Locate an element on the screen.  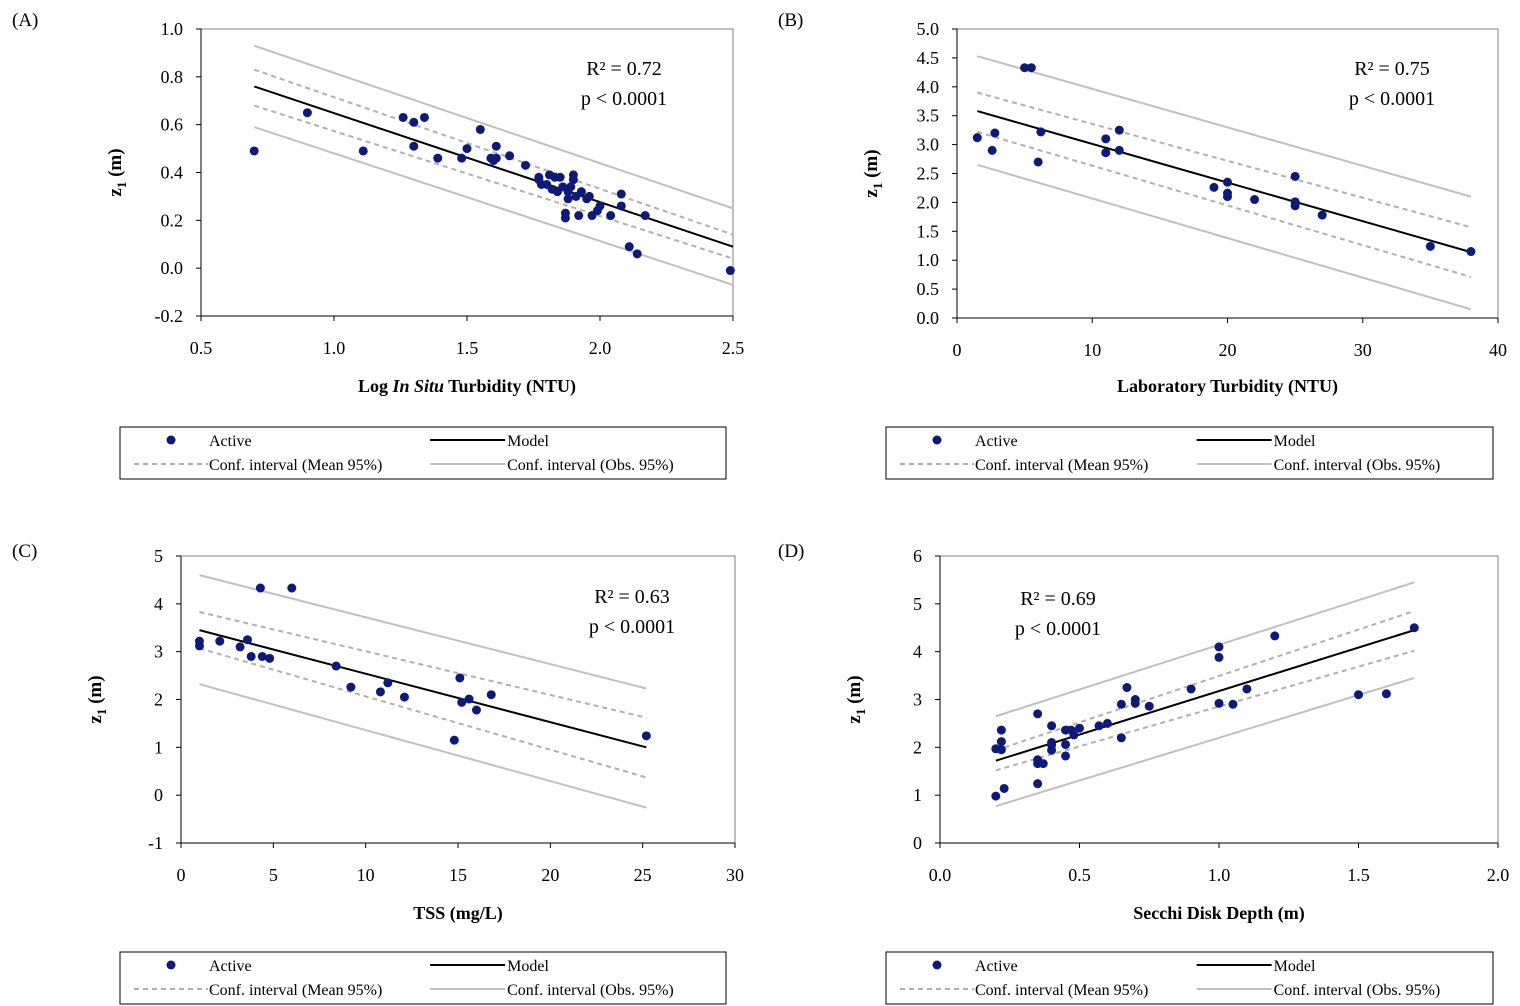
x-tick-label: 10 is located at coordinates (1092, 350).